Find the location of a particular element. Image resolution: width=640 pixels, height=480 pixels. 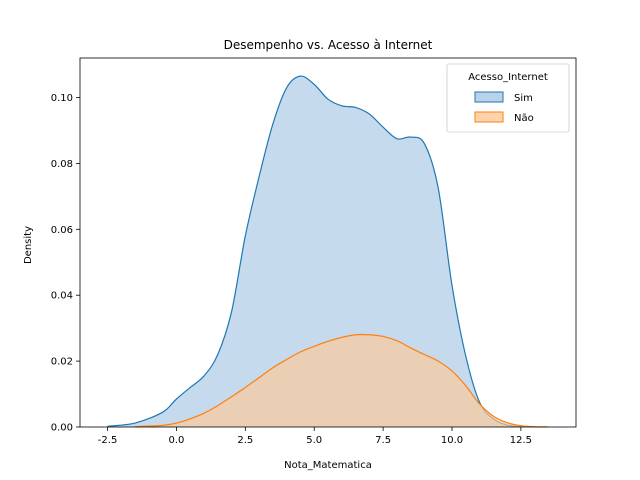

chart-title: Desempenho vs. Acesso à Internet is located at coordinates (328, 45).